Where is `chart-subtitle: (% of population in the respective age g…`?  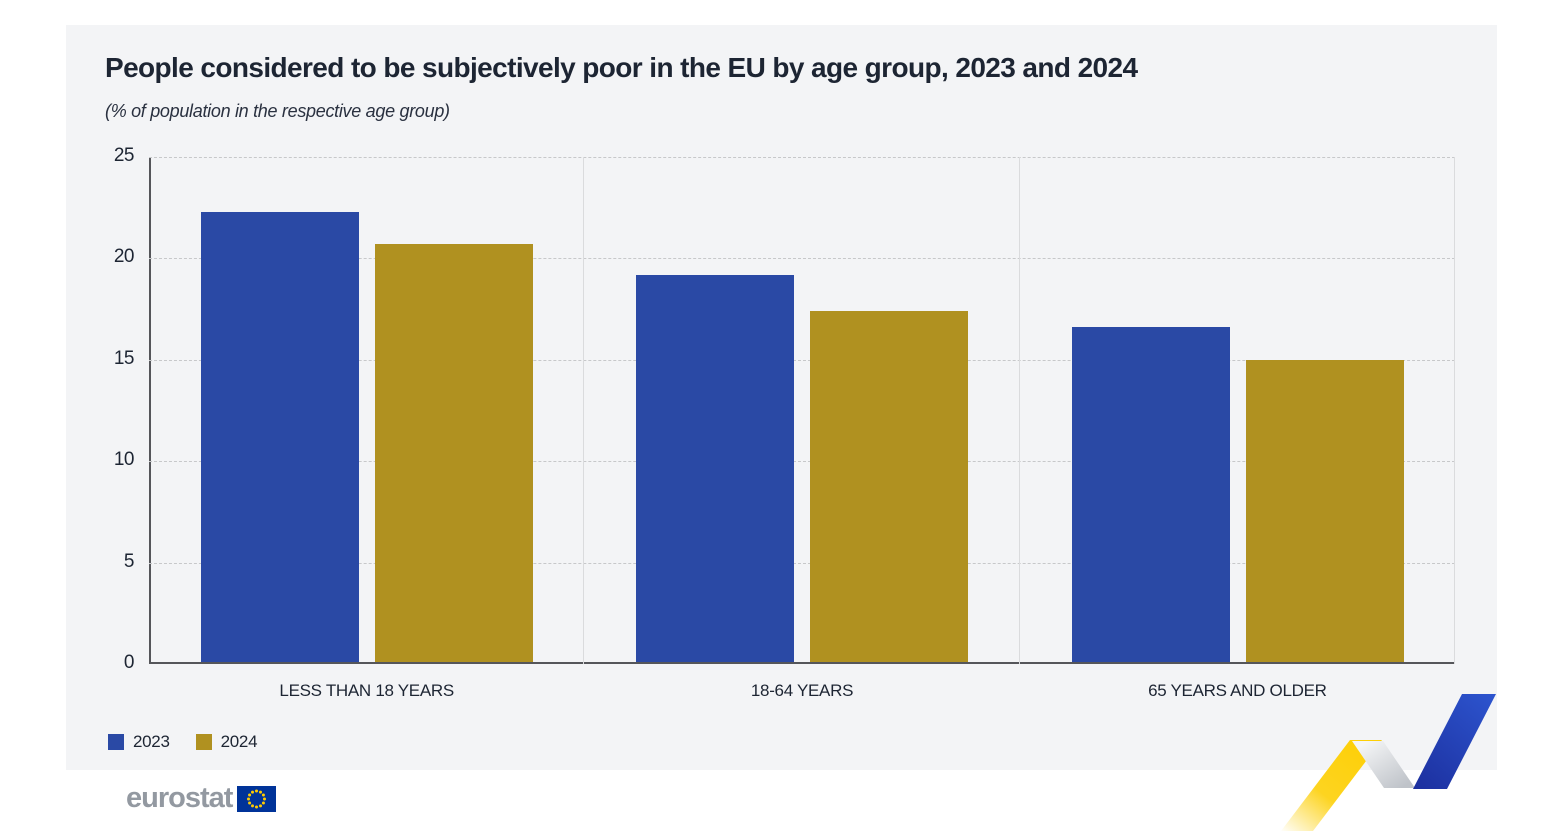 chart-subtitle: (% of population in the respective age g… is located at coordinates (277, 111).